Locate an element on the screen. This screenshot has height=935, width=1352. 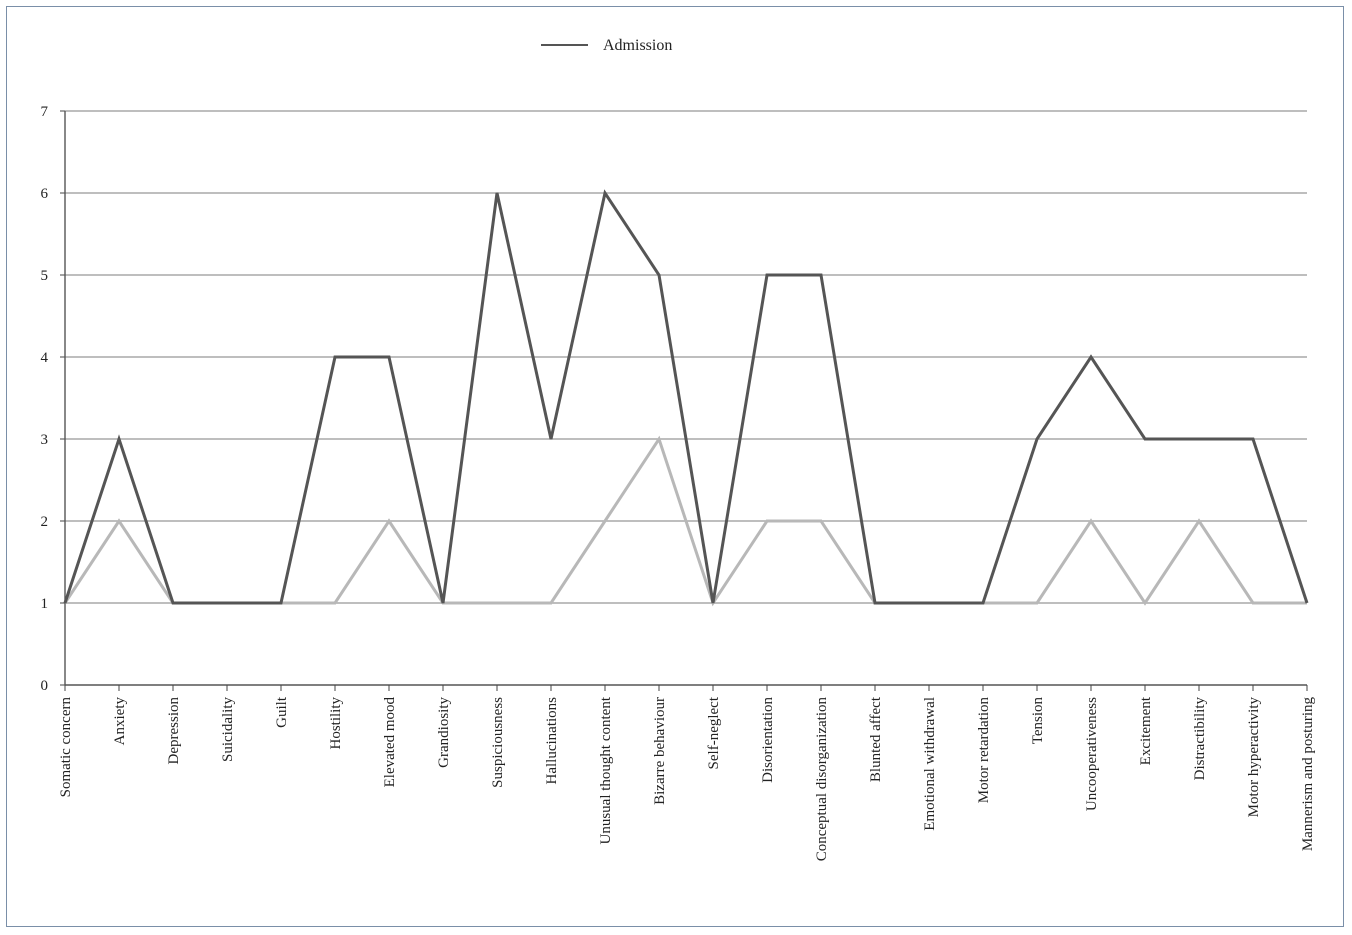
x-tick-label: Guilt is located at coordinates (282, 712).